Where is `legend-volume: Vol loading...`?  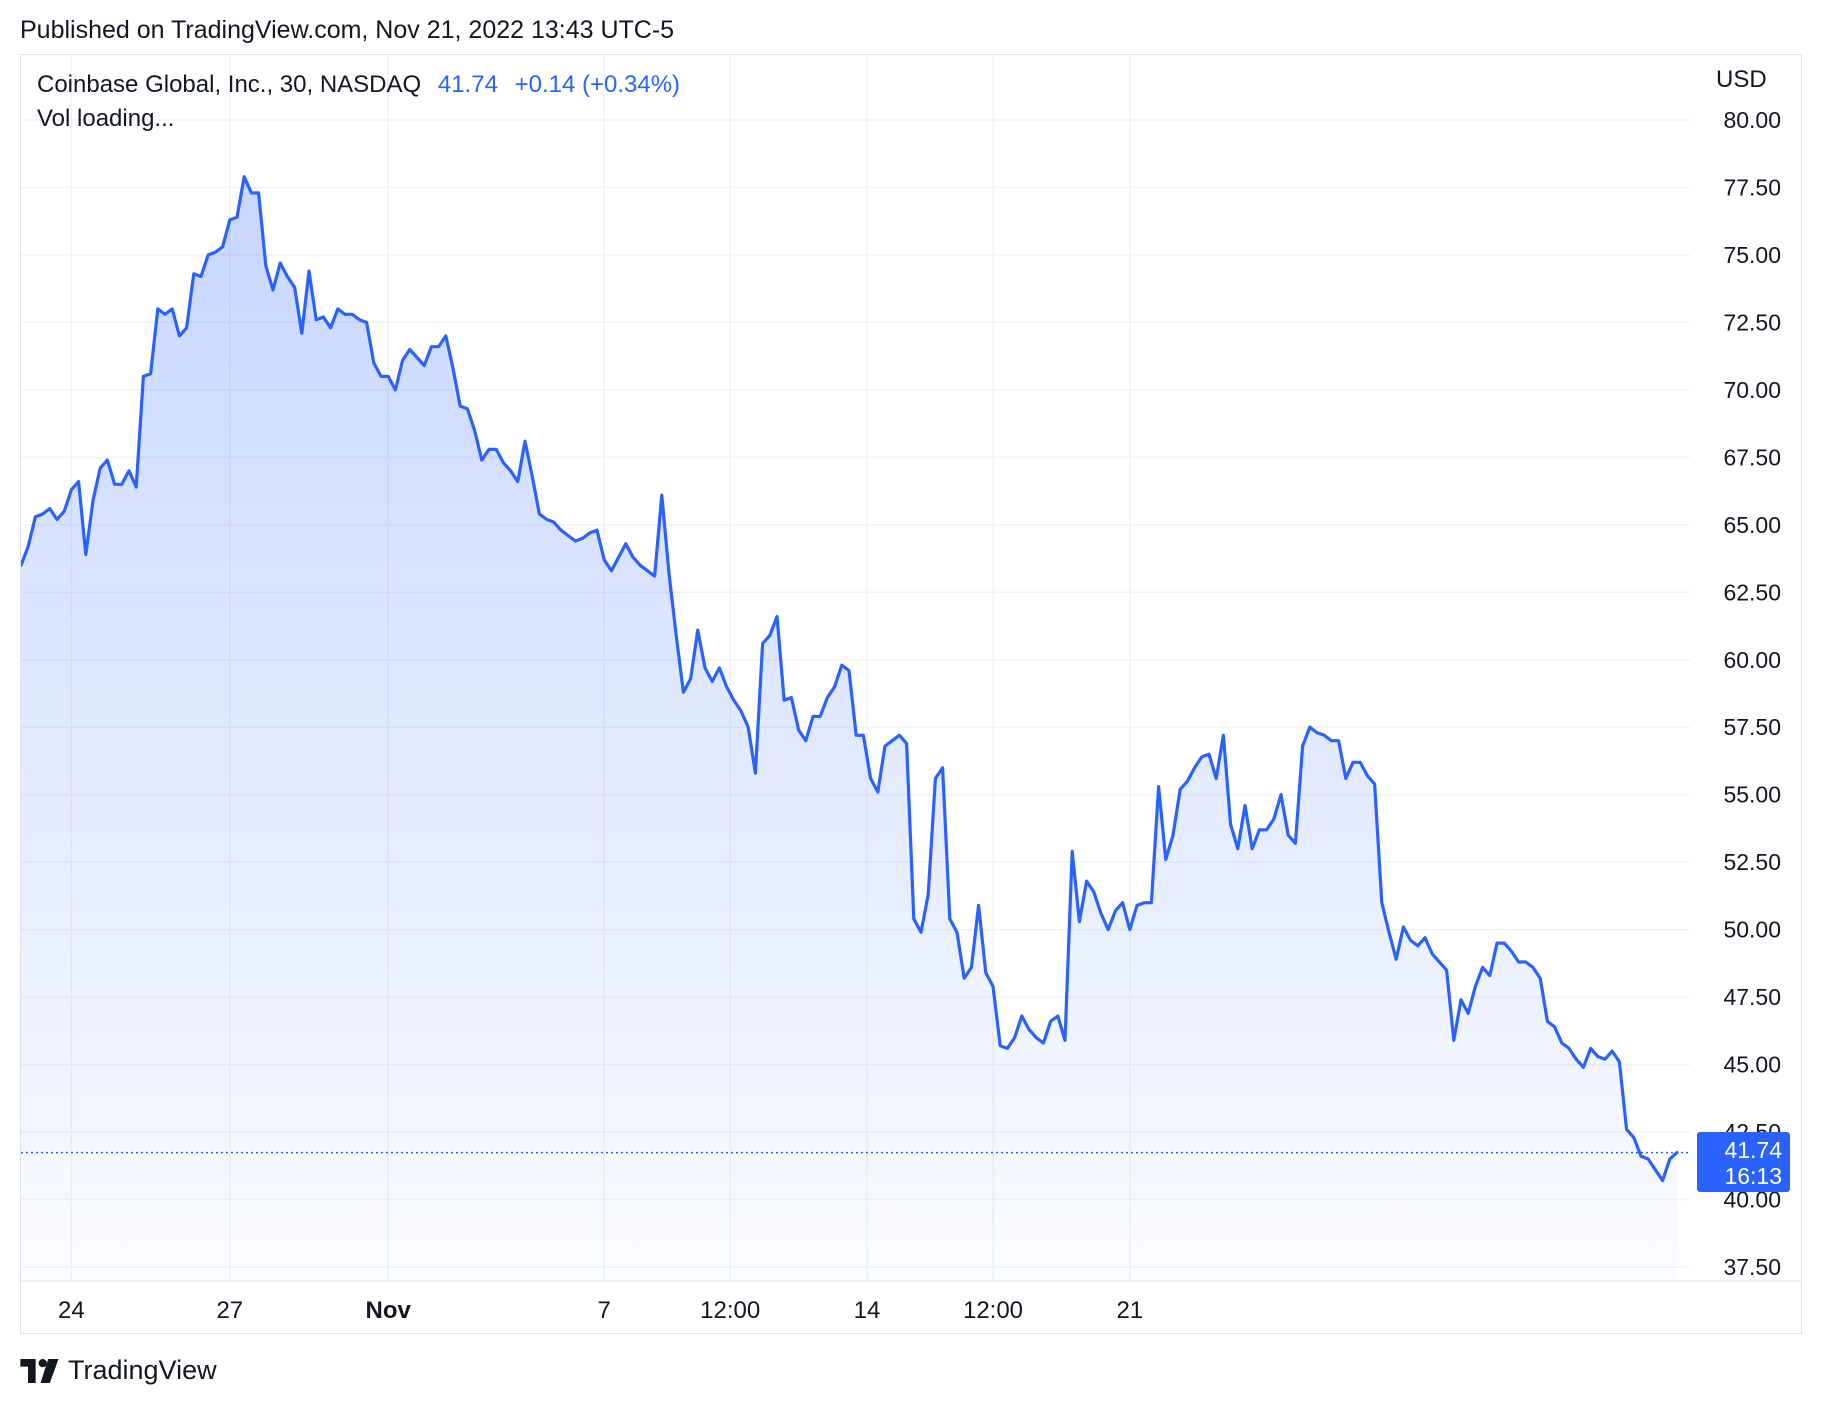 legend-volume: Vol loading... is located at coordinates (106, 118).